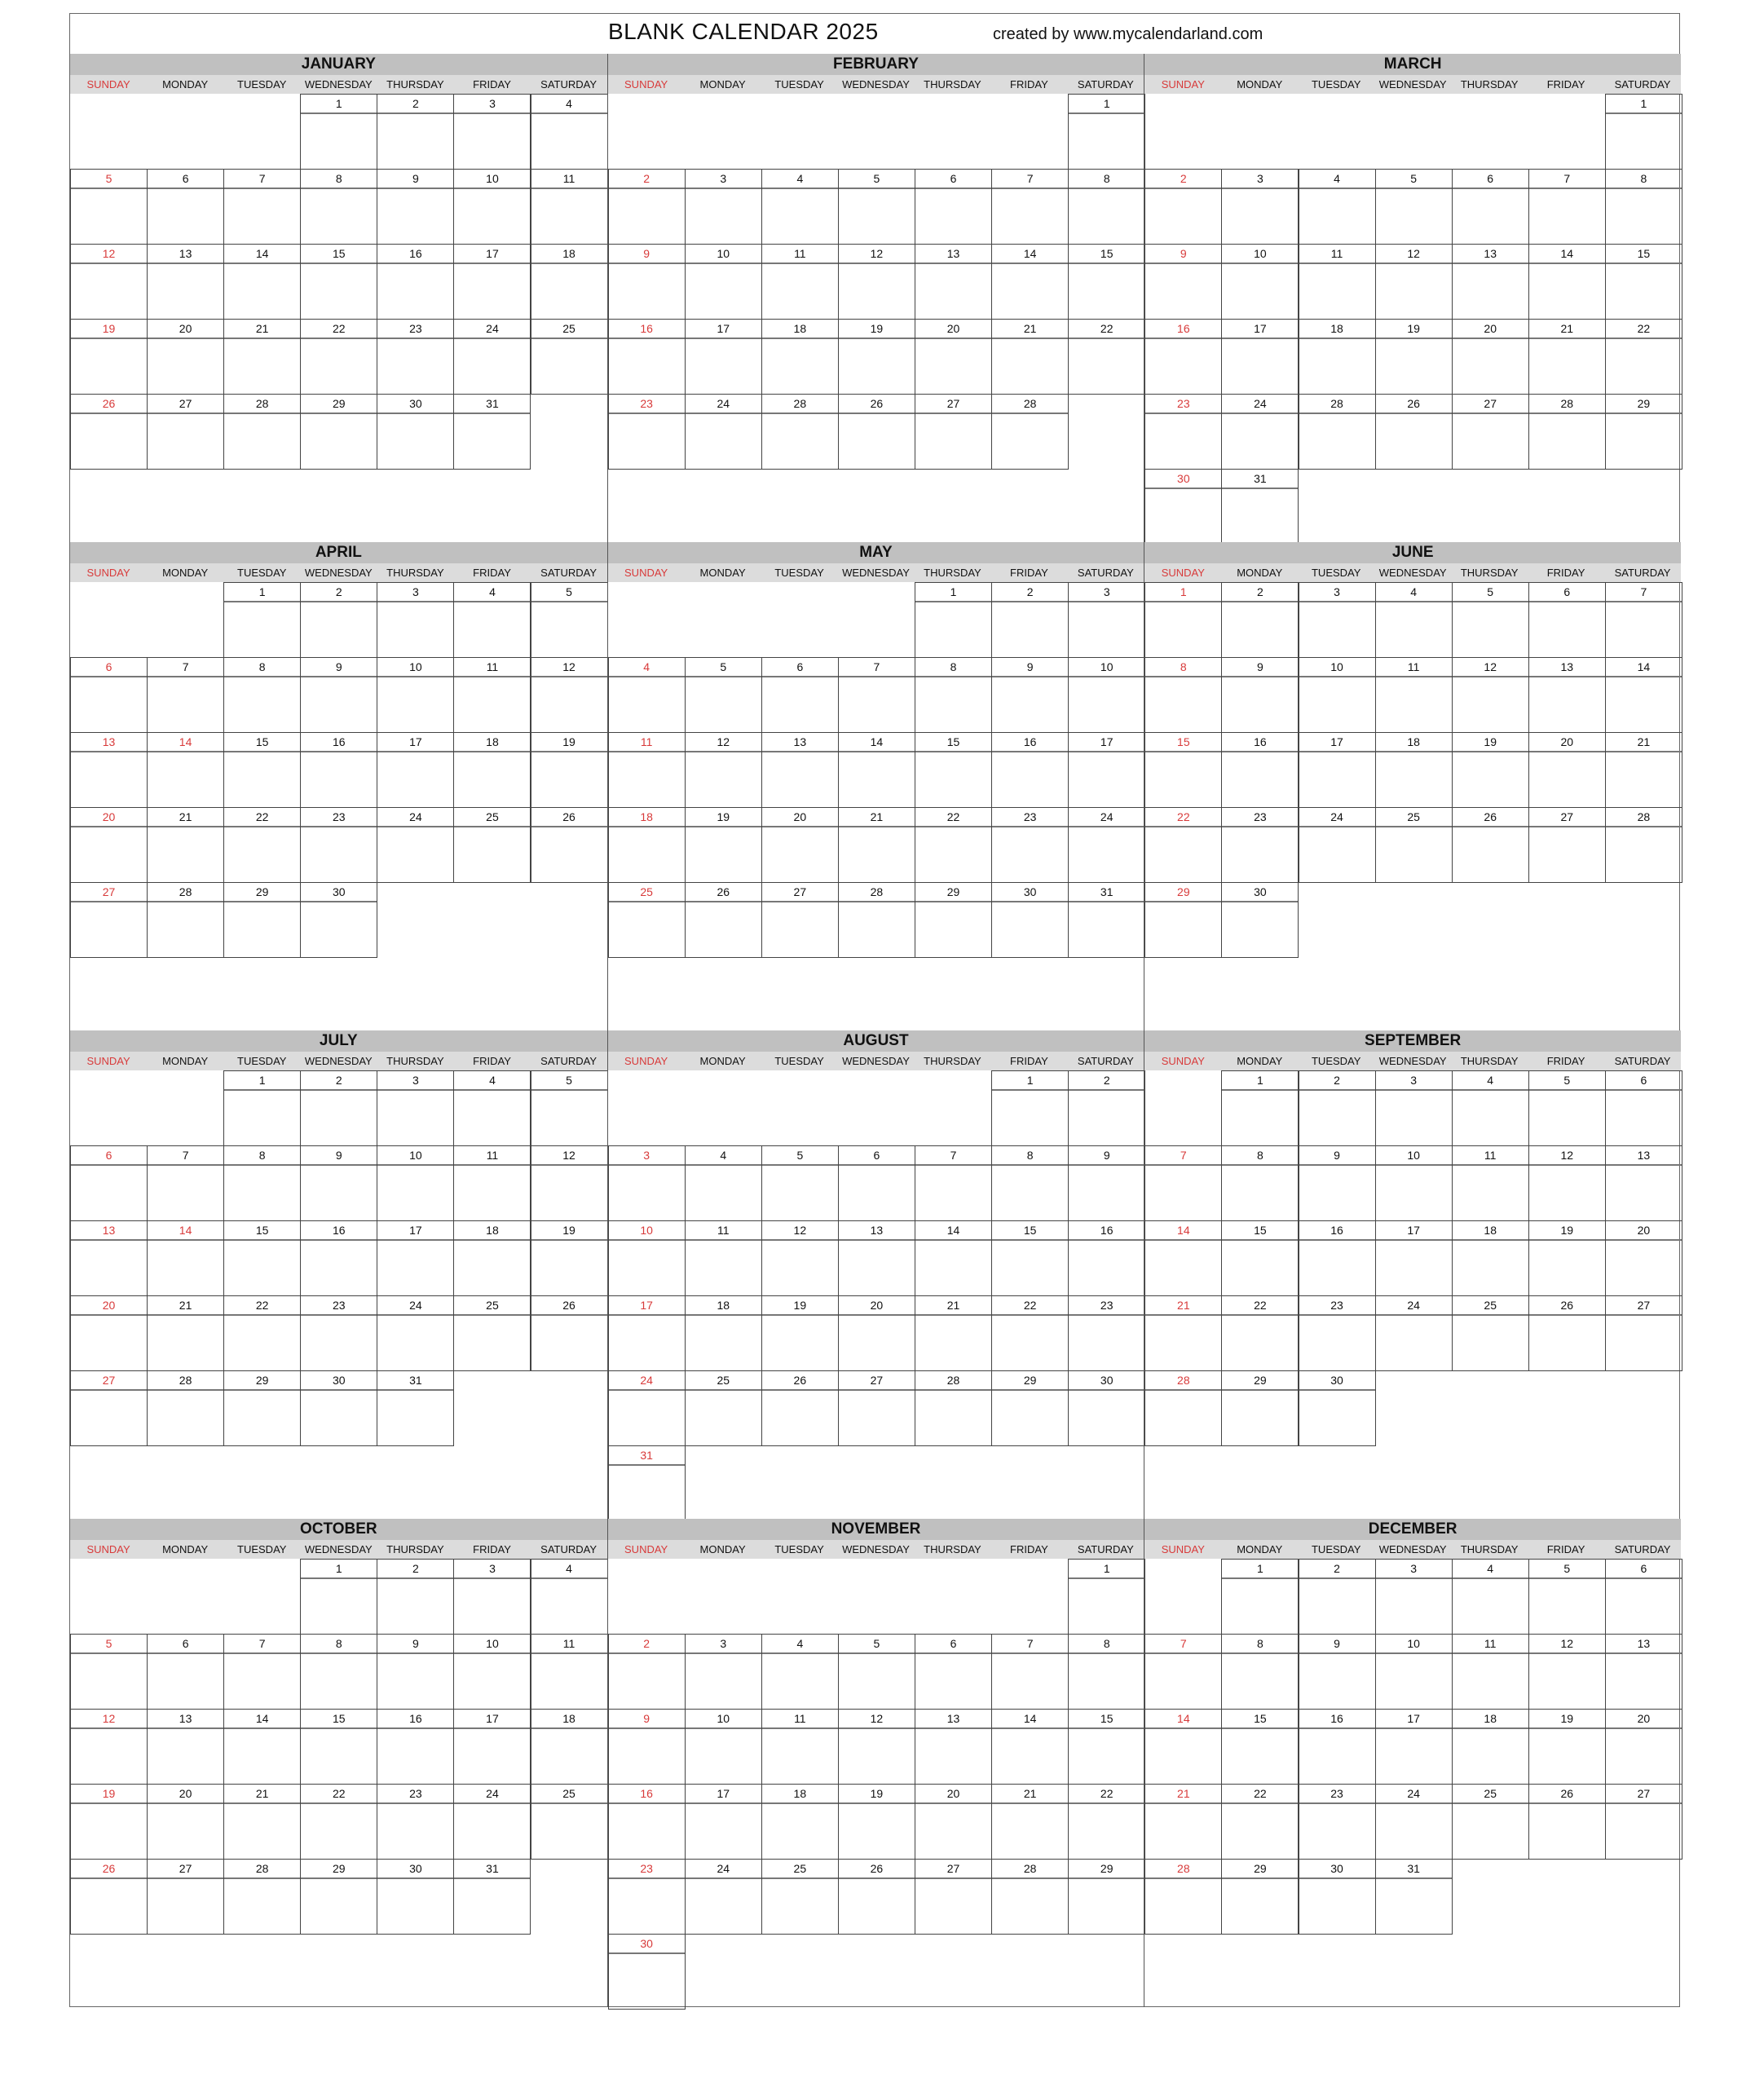 The image size is (1764, 2087). I want to click on day-cell: 15, so click(954, 770).